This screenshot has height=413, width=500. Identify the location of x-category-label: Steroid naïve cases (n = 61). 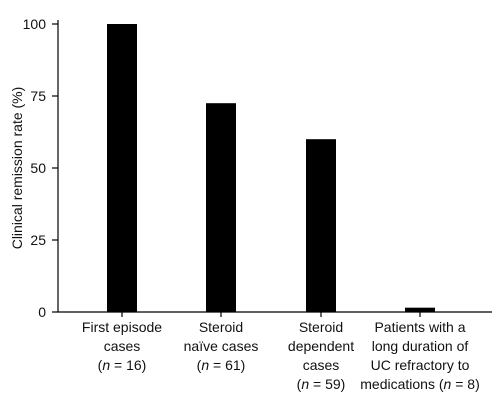
(221, 346).